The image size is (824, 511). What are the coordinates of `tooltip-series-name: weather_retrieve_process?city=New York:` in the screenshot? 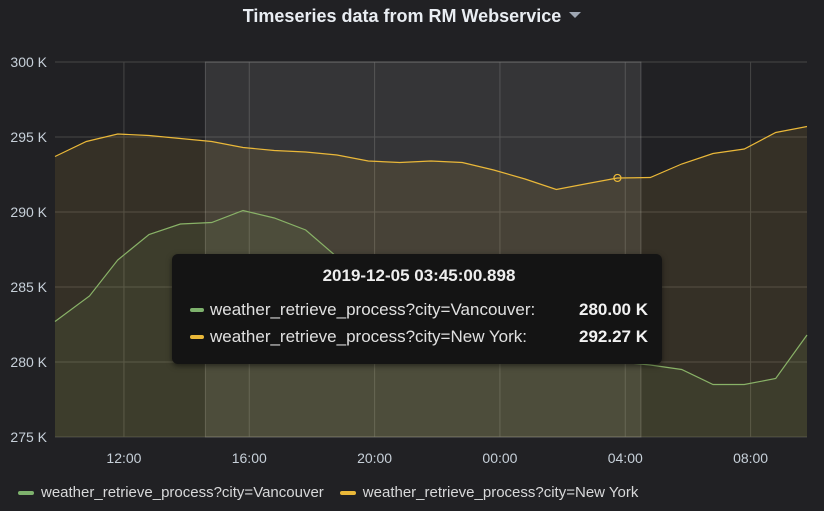 It's located at (369, 336).